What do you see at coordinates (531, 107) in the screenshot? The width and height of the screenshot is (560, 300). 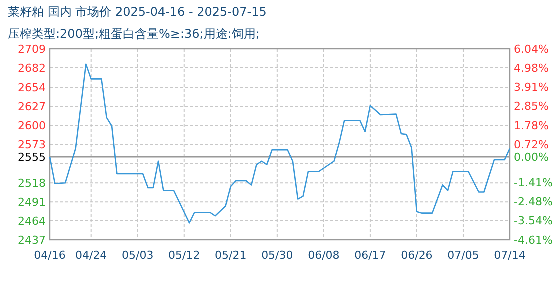 I see `y2-tick-label: 2.85%` at bounding box center [531, 107].